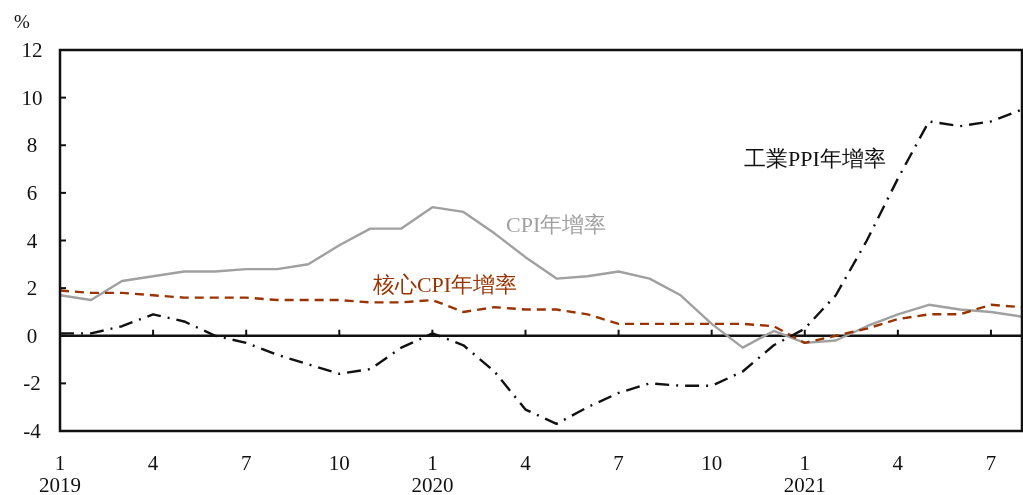 Image resolution: width=1023 pixels, height=495 pixels. What do you see at coordinates (32, 50) in the screenshot?
I see `y-tick-label: 12` at bounding box center [32, 50].